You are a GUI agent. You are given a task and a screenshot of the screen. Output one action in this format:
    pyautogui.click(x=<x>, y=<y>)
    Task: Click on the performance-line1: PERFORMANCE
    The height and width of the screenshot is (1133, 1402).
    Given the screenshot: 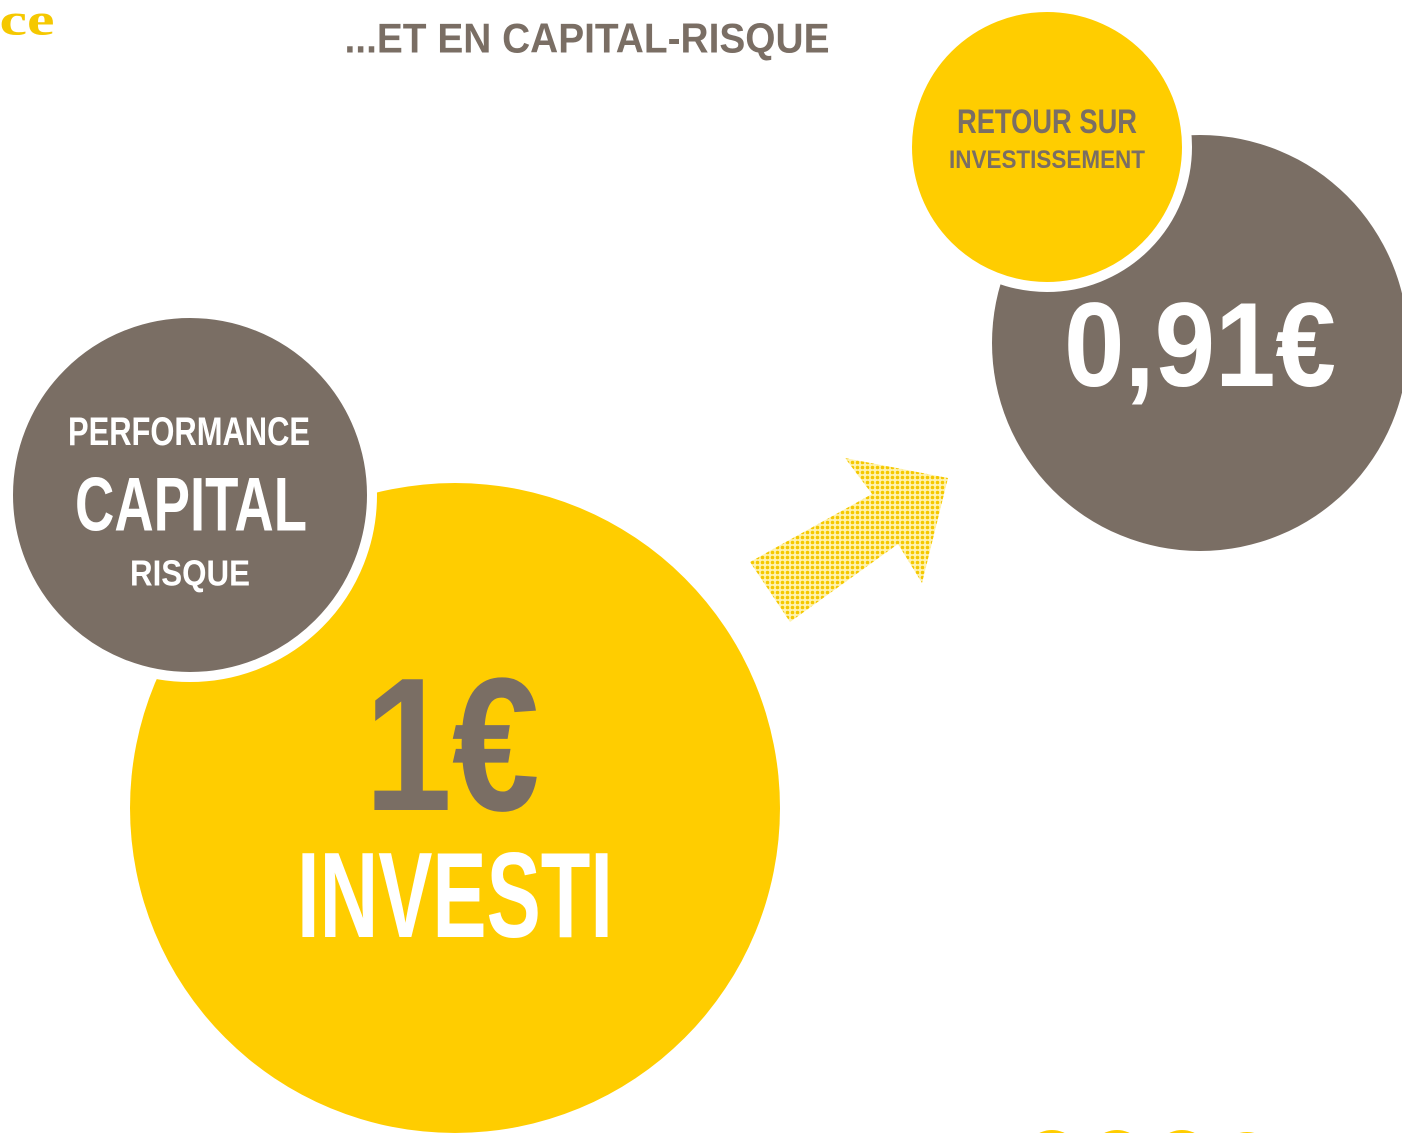 What is the action you would take?
    pyautogui.click(x=189, y=432)
    